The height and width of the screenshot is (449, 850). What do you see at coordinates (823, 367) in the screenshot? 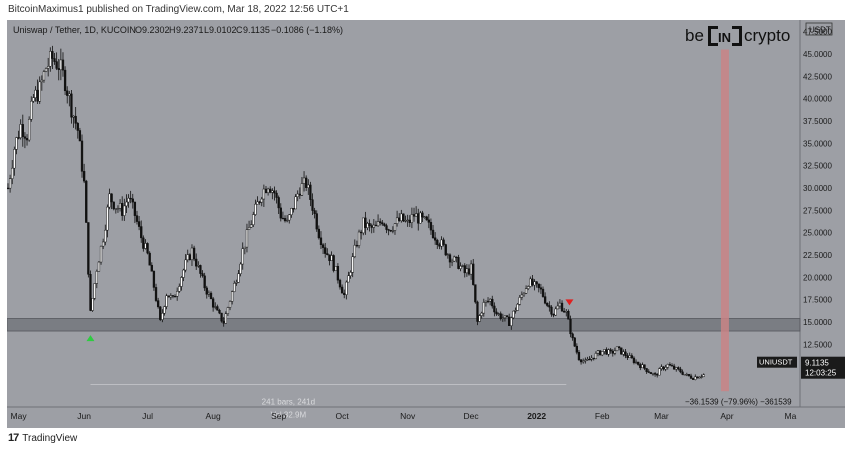
I see `price-badge` at bounding box center [823, 367].